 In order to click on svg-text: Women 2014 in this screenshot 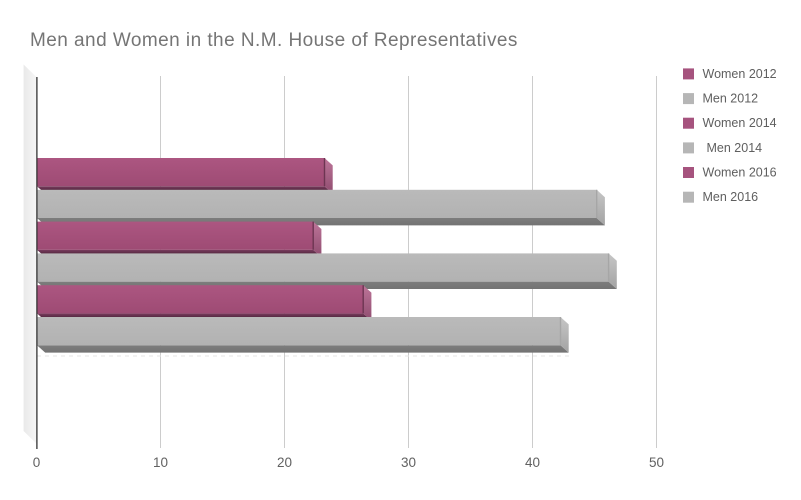, I will do `click(740, 123)`.